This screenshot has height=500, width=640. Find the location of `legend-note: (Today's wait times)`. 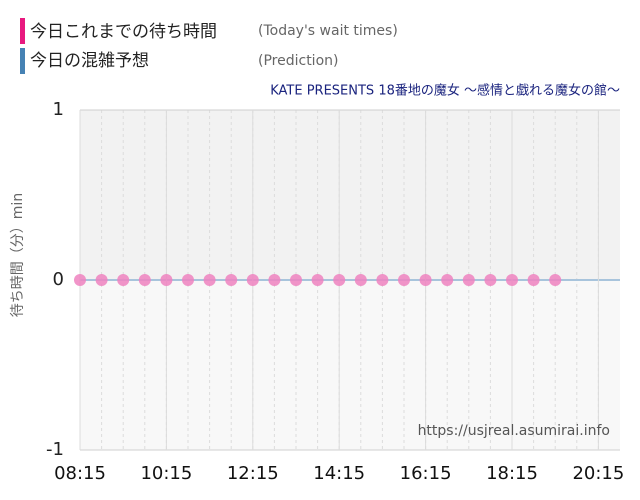

legend-note: (Today's wait times) is located at coordinates (328, 31).